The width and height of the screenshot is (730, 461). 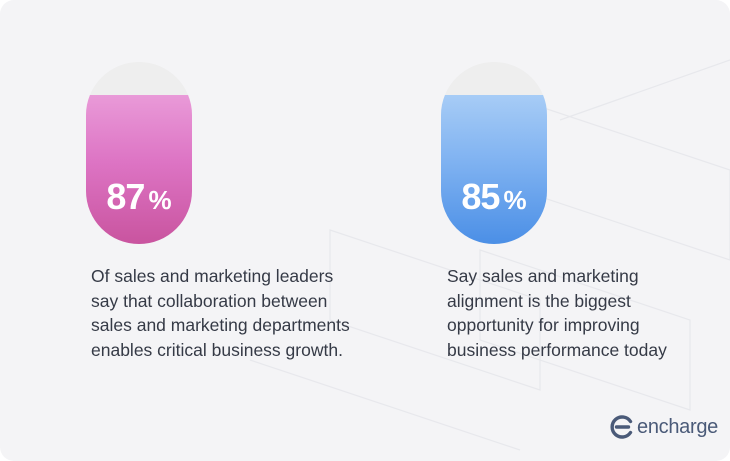 I want to click on stat-pill-1-fill, so click(x=139, y=169).